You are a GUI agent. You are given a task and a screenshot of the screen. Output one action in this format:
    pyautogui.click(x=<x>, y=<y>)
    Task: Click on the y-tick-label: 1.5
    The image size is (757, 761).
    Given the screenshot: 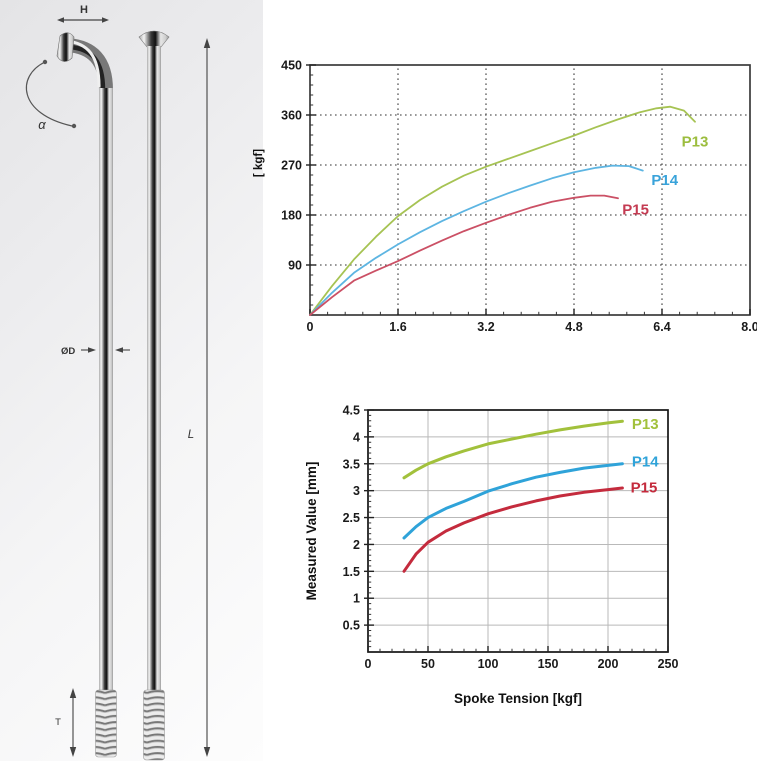 What is the action you would take?
    pyautogui.click(x=351, y=572)
    